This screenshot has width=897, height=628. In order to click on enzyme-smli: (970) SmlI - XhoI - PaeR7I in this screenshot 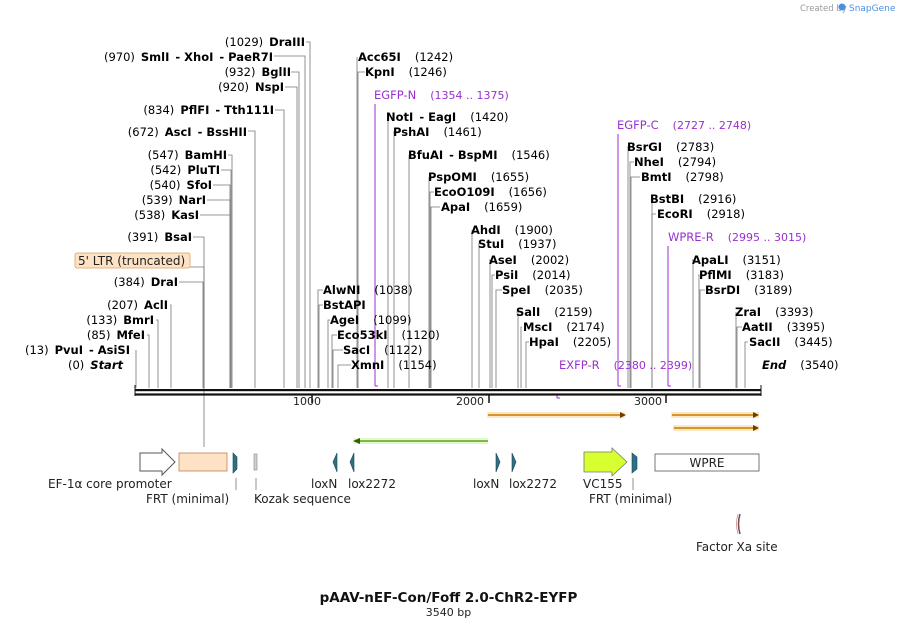, I will do `click(188, 57)`.